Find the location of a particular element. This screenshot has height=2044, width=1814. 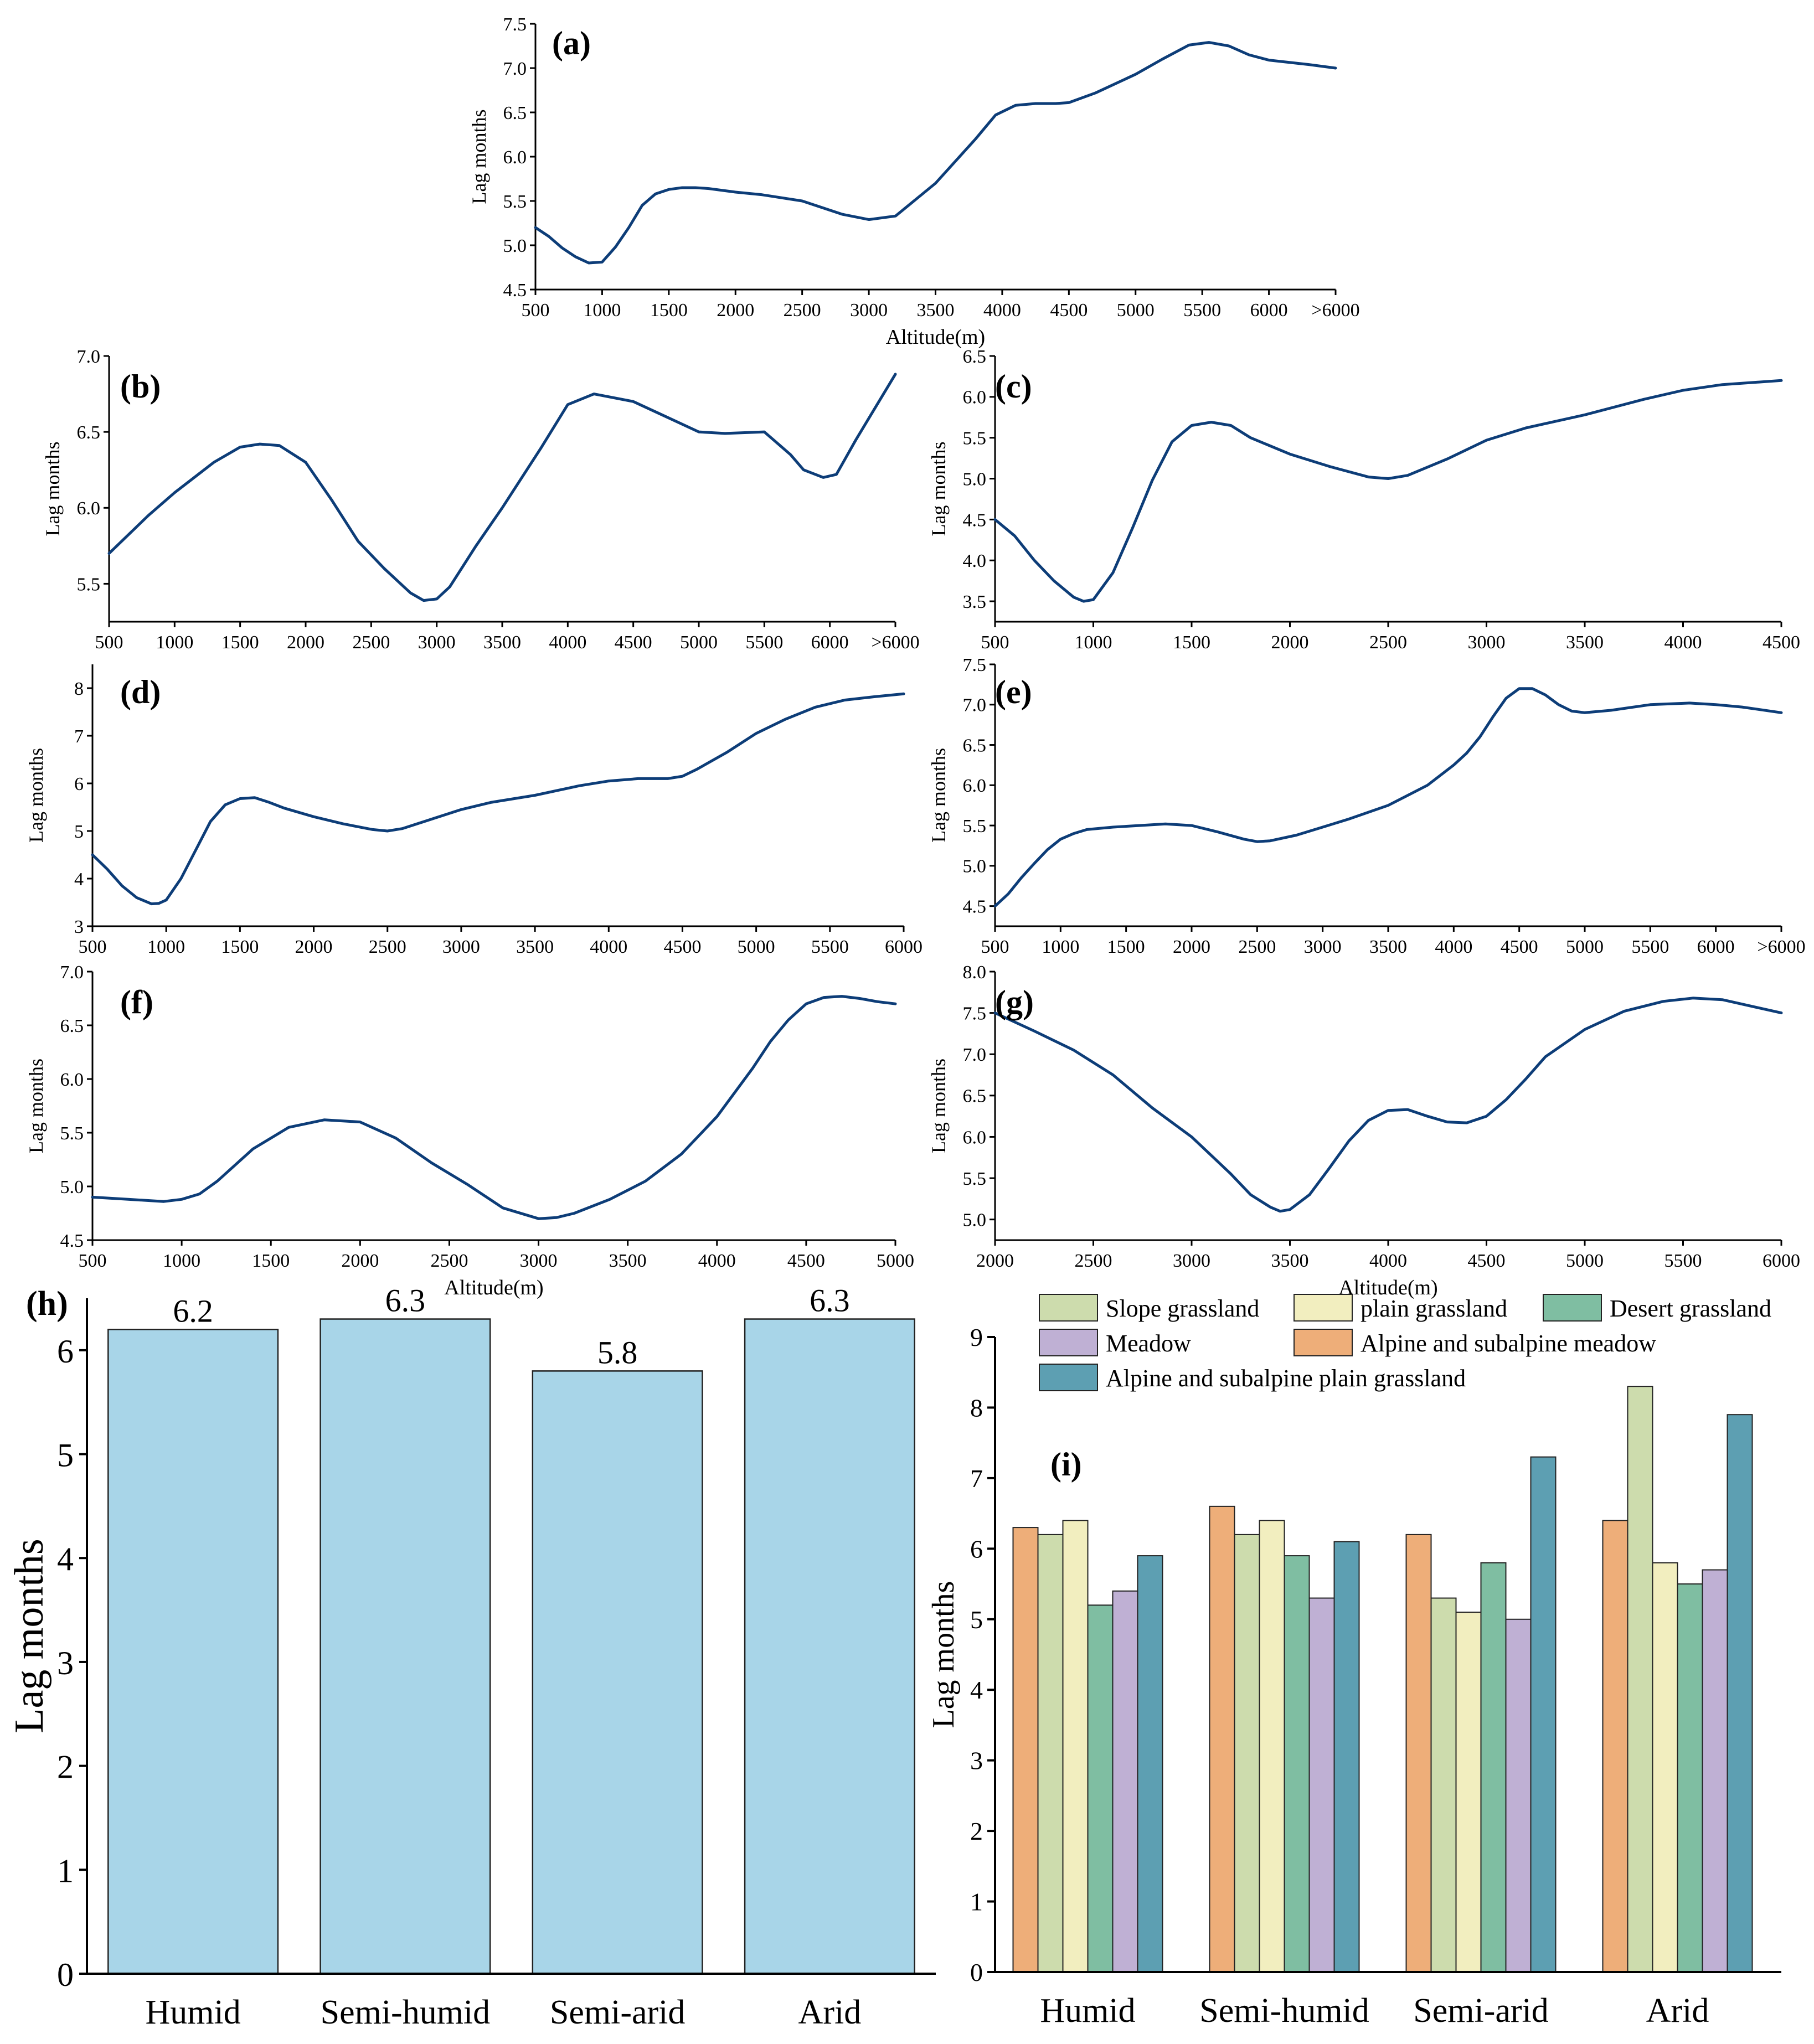

bar-semi-humid is located at coordinates (405, 1646).